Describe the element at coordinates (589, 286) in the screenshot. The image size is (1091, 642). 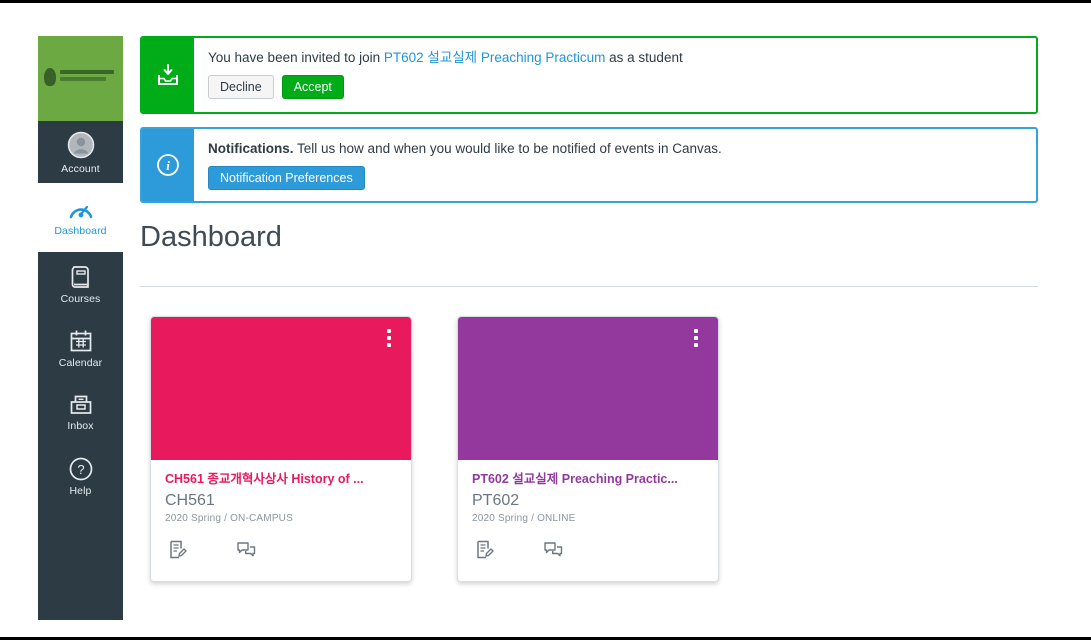
I see `heading-divider` at that location.